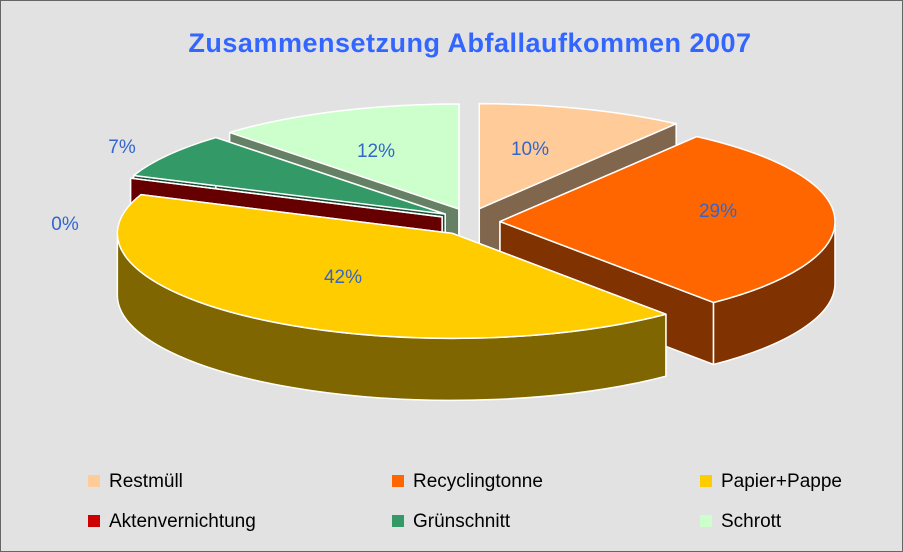  I want to click on legend-label: Restmüll, so click(146, 481).